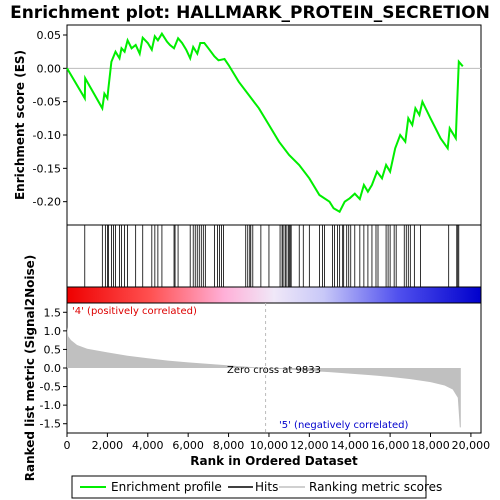 The image size is (500, 500). I want to click on es-y-axis-label: Enrichment score (ES), so click(20, 125).